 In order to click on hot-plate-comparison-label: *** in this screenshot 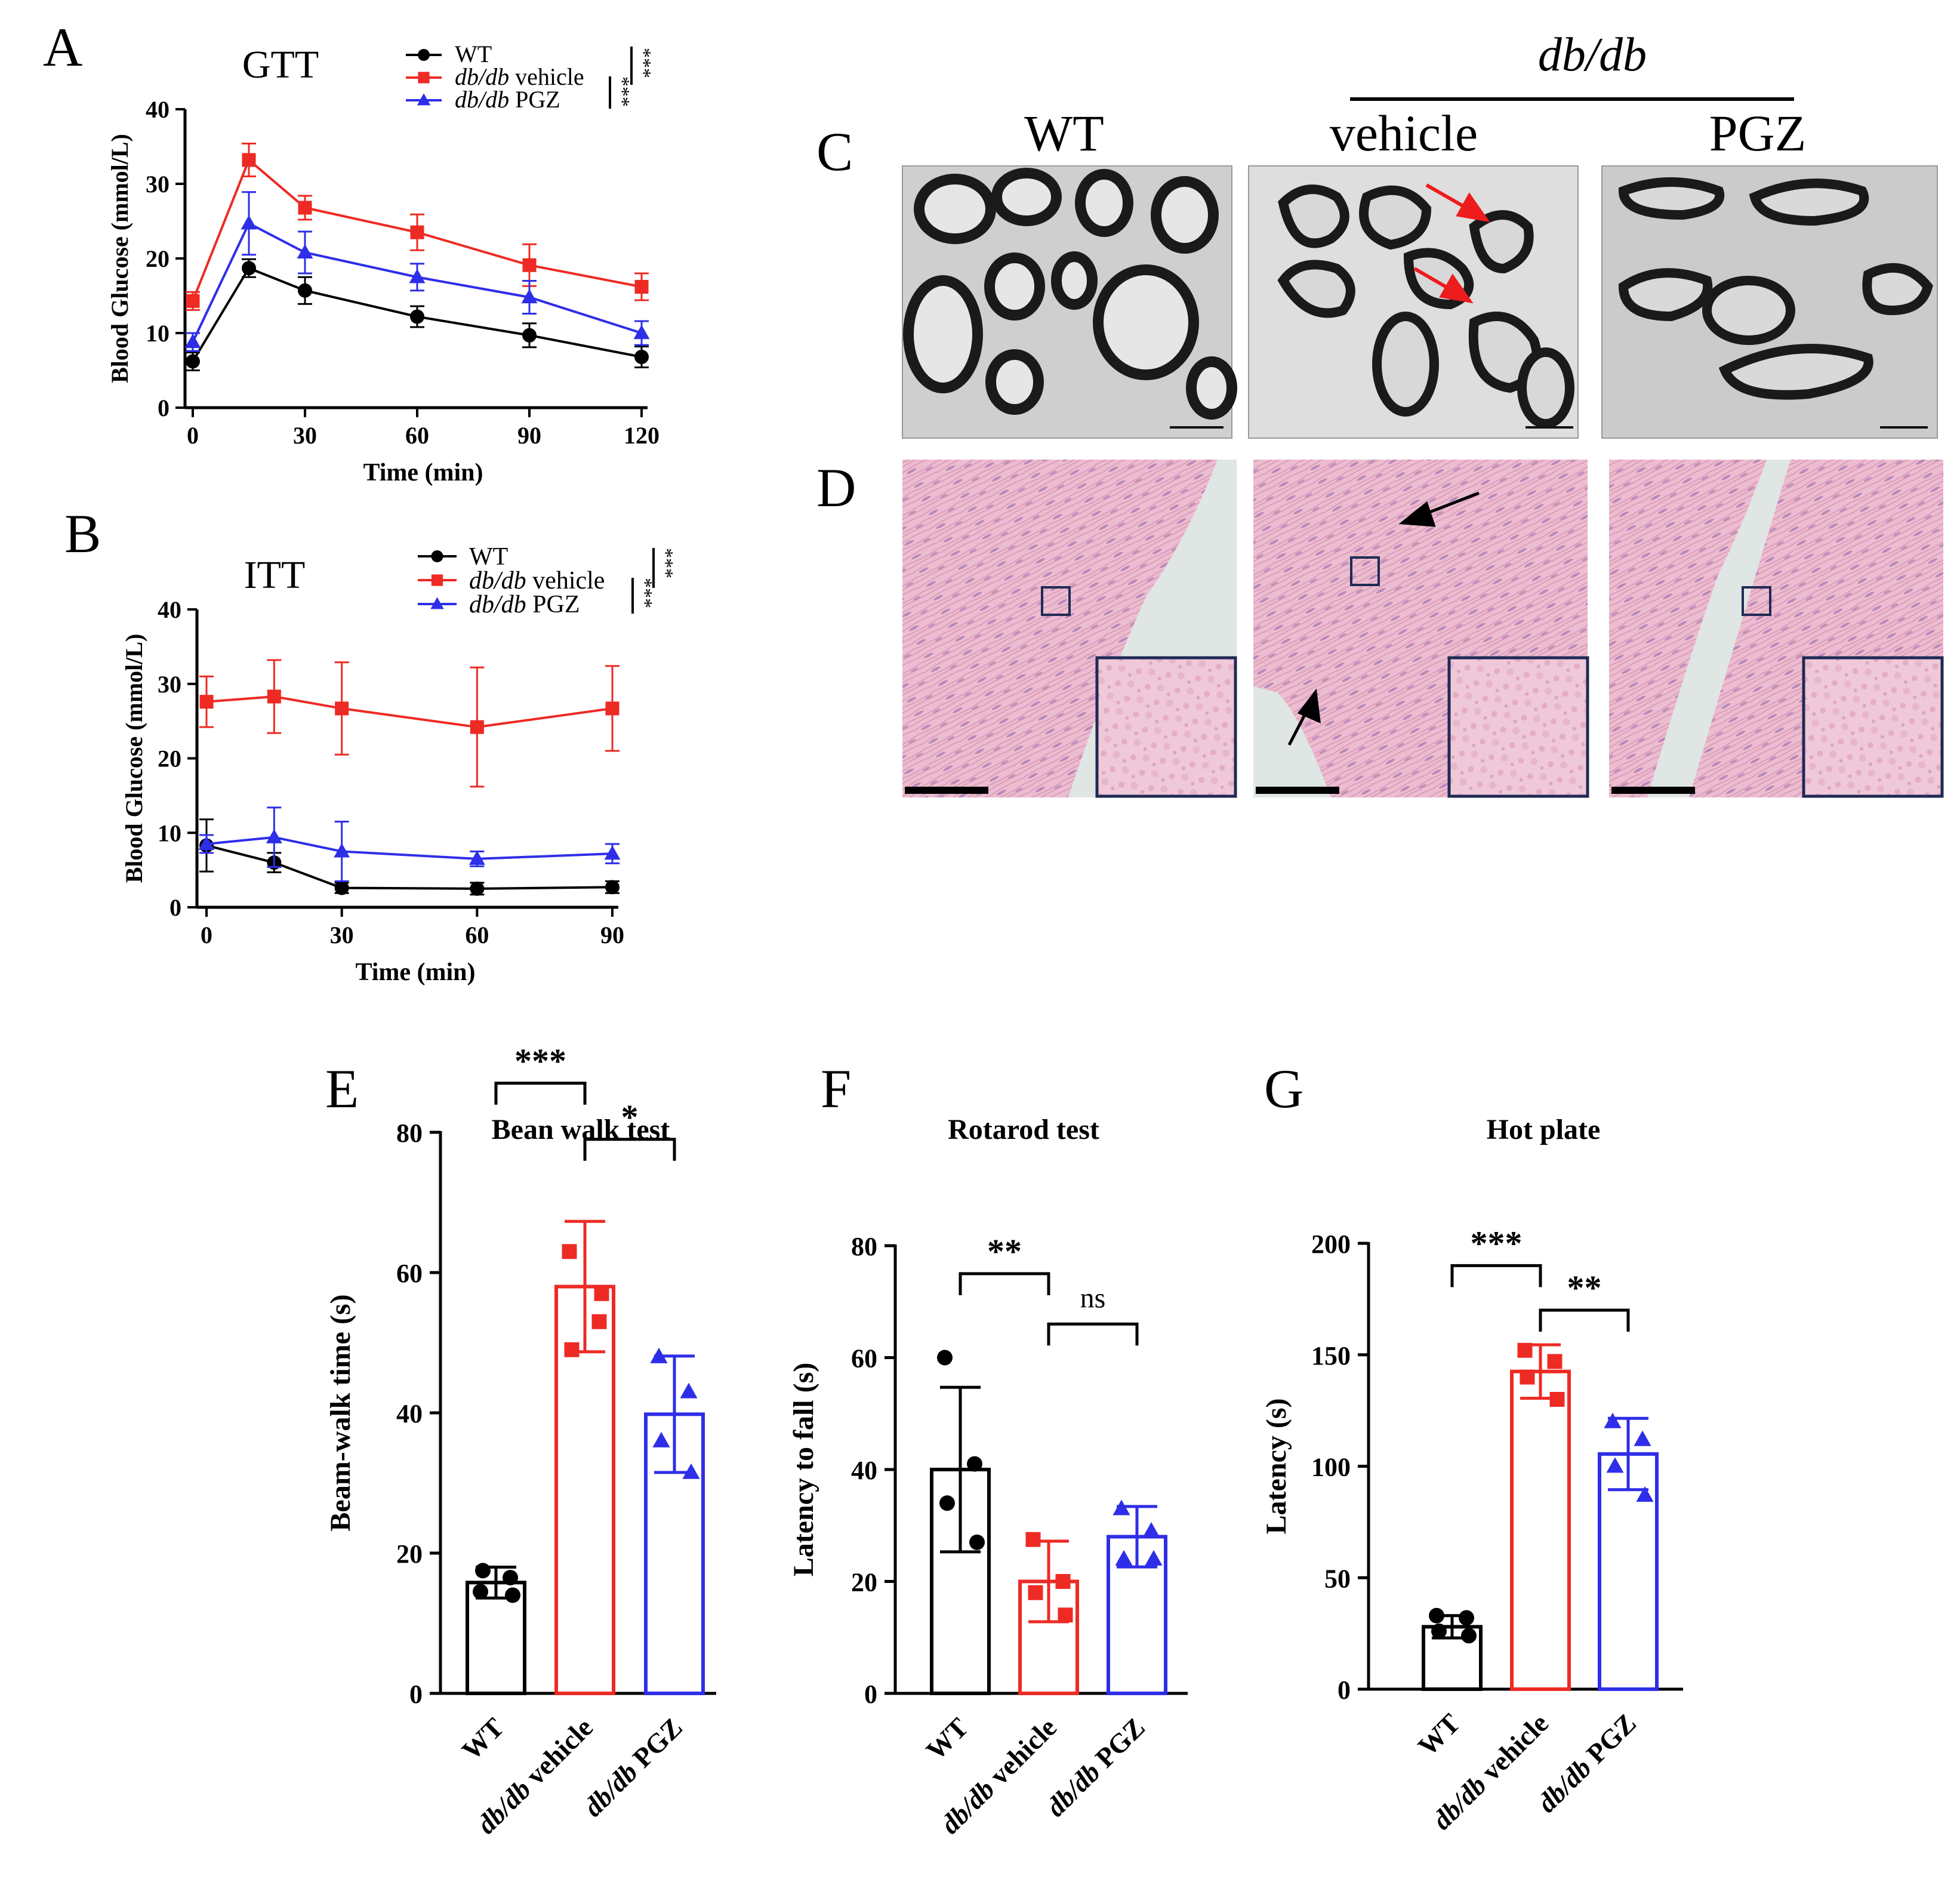, I will do `click(1497, 1243)`.